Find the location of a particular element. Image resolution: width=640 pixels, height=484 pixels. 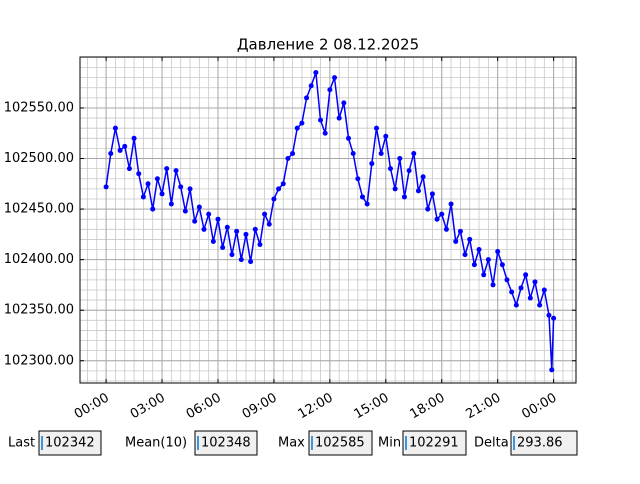

x-tick-label: 00:00 is located at coordinates (92, 407).